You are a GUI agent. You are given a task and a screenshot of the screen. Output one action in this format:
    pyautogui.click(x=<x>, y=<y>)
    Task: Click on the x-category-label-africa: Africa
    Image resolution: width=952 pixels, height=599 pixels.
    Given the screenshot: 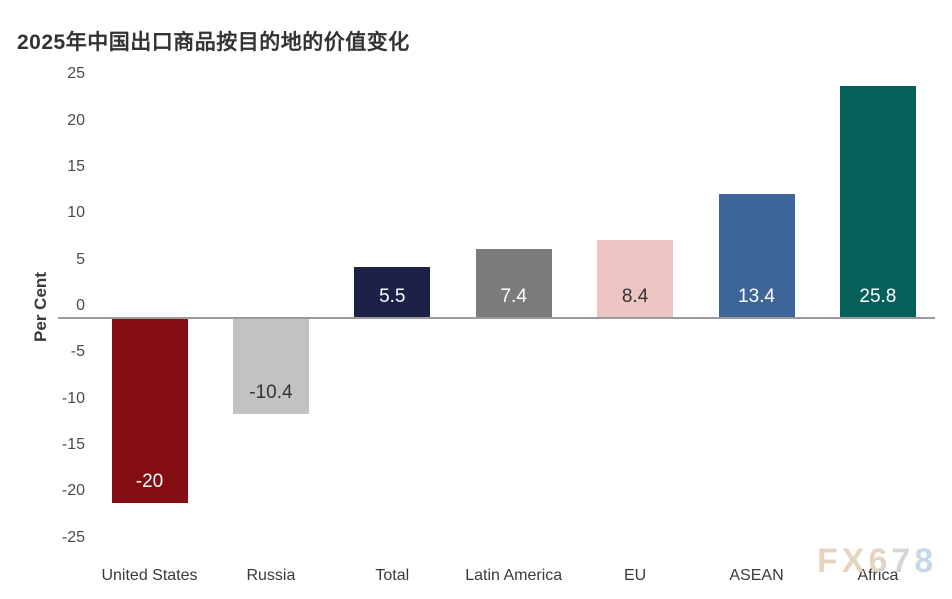 What is the action you would take?
    pyautogui.click(x=878, y=576)
    